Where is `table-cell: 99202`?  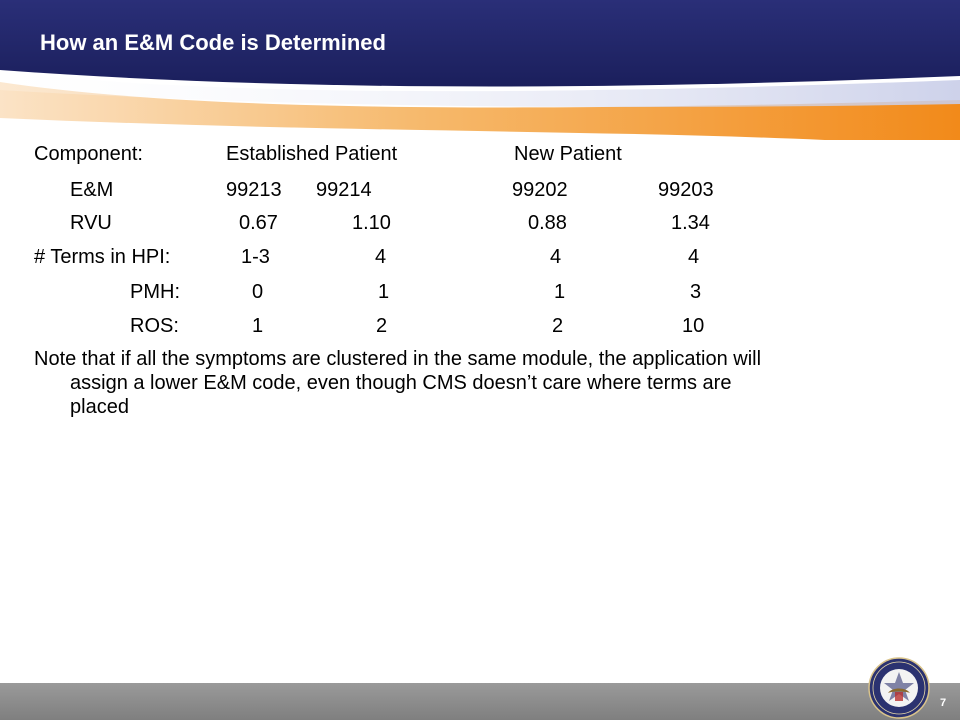 table-cell: 99202 is located at coordinates (540, 190).